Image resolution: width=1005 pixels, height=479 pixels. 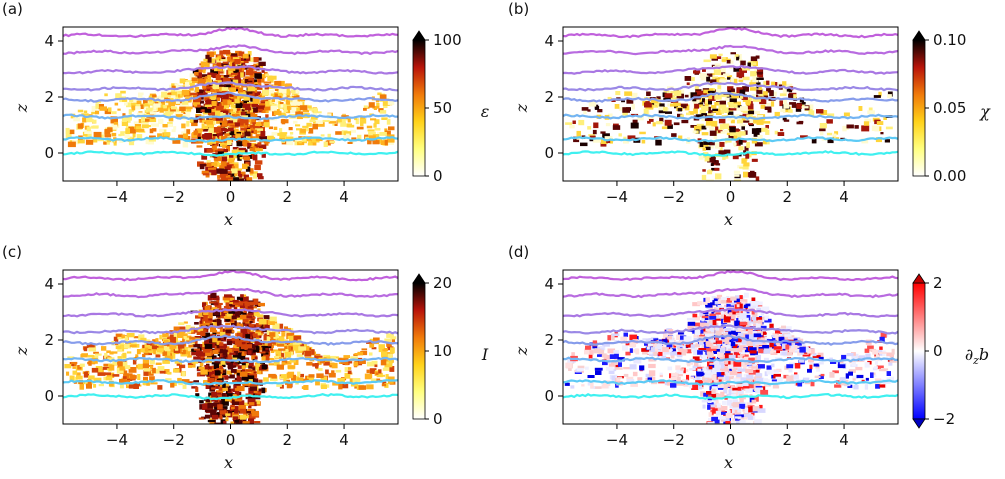 What do you see at coordinates (518, 252) in the screenshot?
I see `panel-label: (d)` at bounding box center [518, 252].